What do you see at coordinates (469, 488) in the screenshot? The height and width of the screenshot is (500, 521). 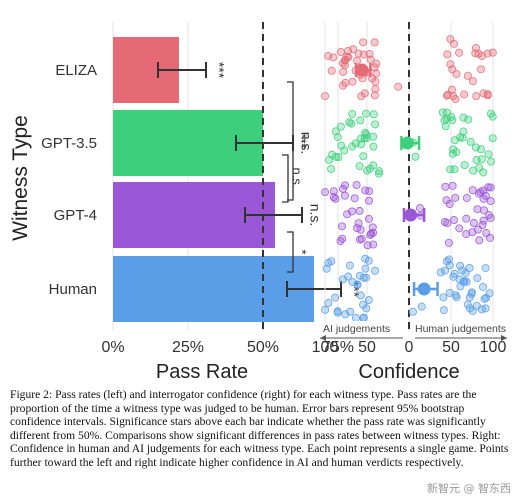 I see `watermark: 新智元 @ 智东西` at bounding box center [469, 488].